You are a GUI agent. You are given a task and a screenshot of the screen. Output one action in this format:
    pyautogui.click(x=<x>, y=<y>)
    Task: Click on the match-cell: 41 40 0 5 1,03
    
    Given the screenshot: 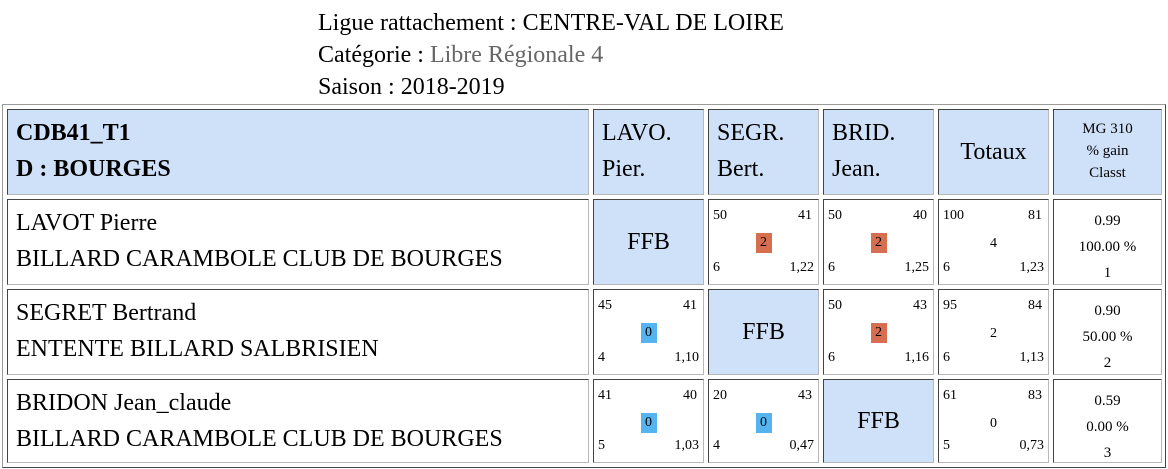 What is the action you would take?
    pyautogui.click(x=648, y=421)
    